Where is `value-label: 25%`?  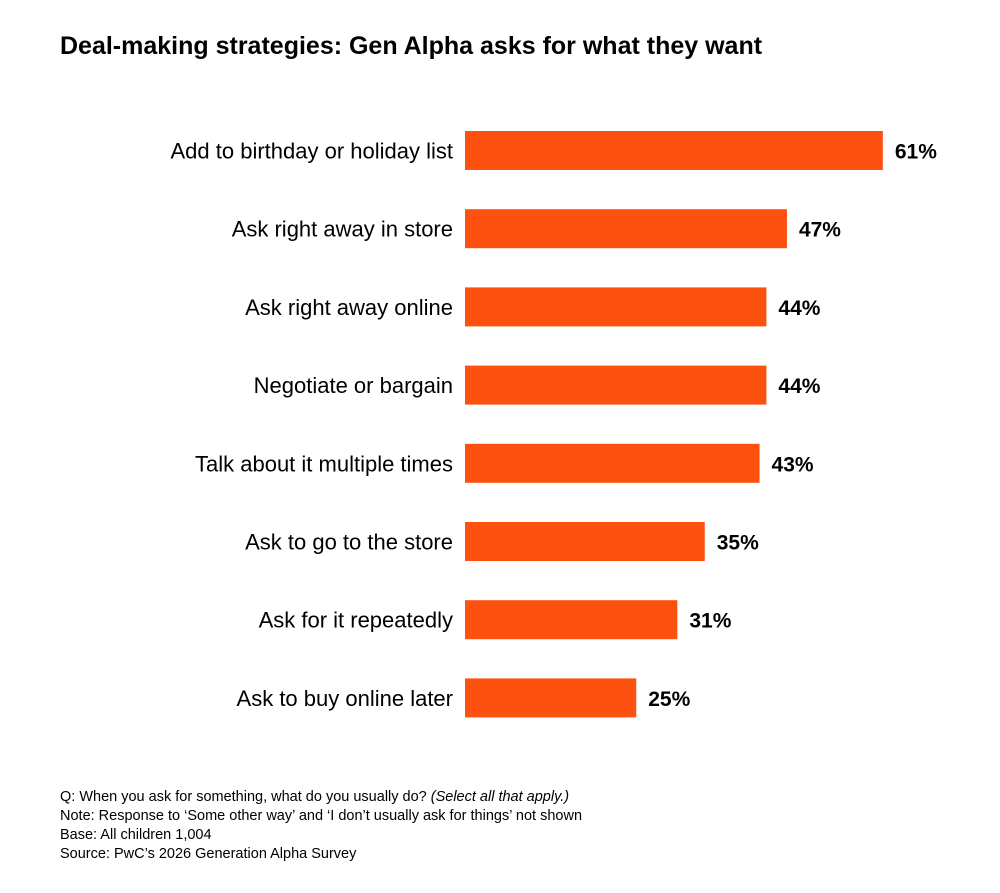 value-label: 25% is located at coordinates (669, 699).